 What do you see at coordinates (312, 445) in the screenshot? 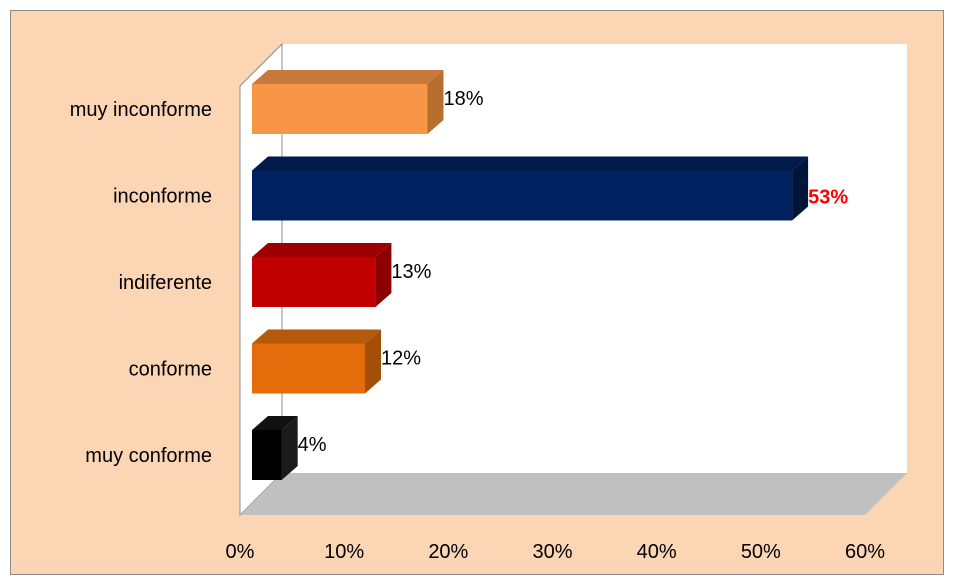
I see `data-label: 4%` at bounding box center [312, 445].